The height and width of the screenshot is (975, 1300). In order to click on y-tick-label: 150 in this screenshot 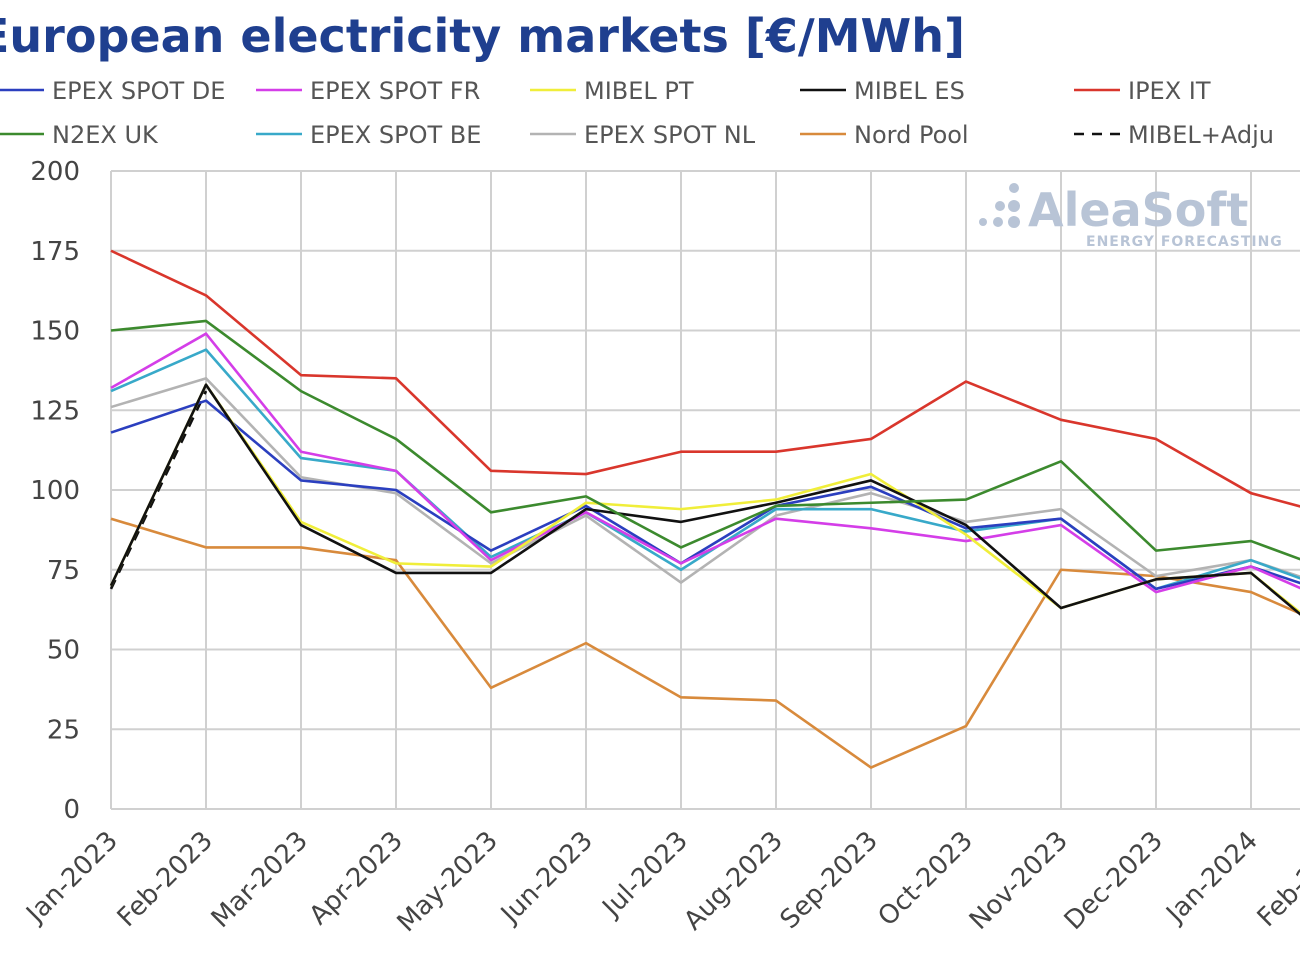, I will do `click(55, 332)`.